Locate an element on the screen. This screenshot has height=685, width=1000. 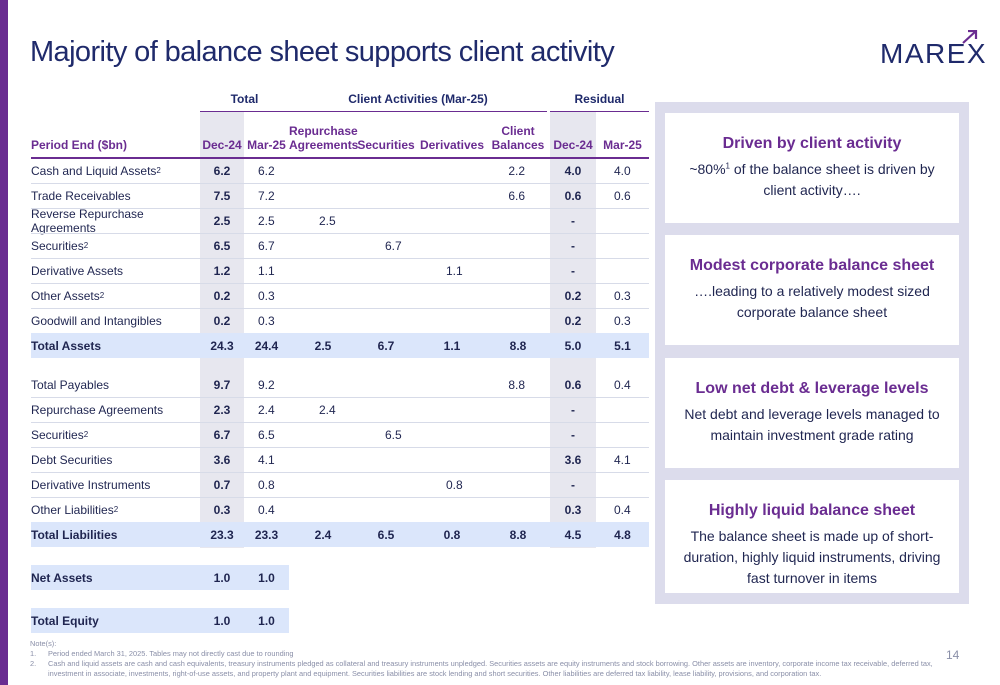
row-label: Derivative Assets is located at coordinates (77, 270).